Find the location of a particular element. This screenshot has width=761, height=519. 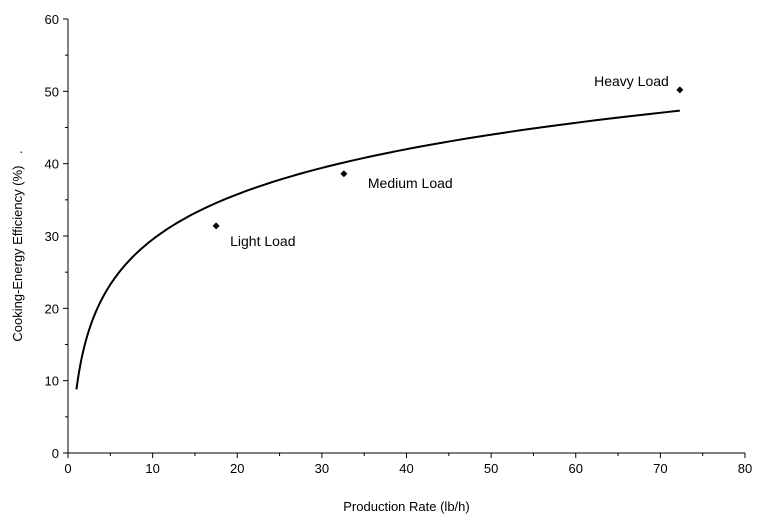

point-label: Heavy Load is located at coordinates (631, 81).